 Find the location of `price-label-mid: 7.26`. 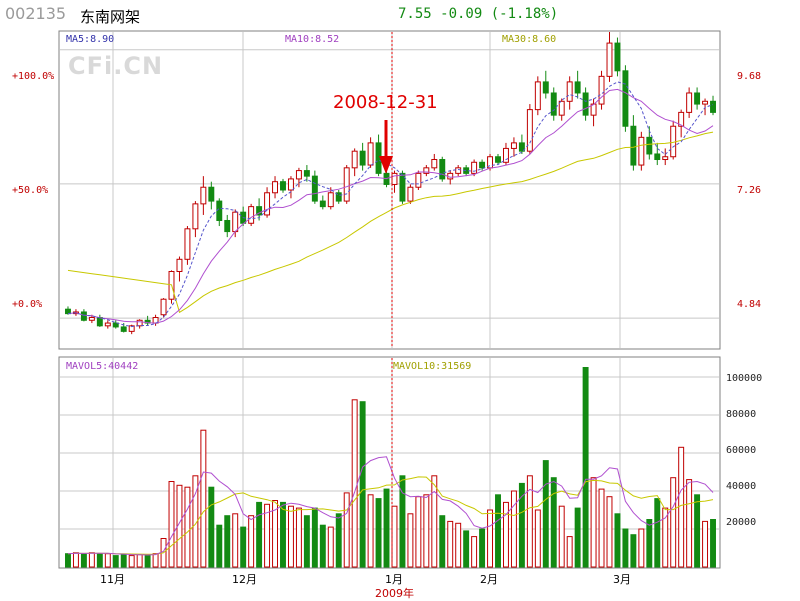

price-label-mid: 7.26 is located at coordinates (749, 190).